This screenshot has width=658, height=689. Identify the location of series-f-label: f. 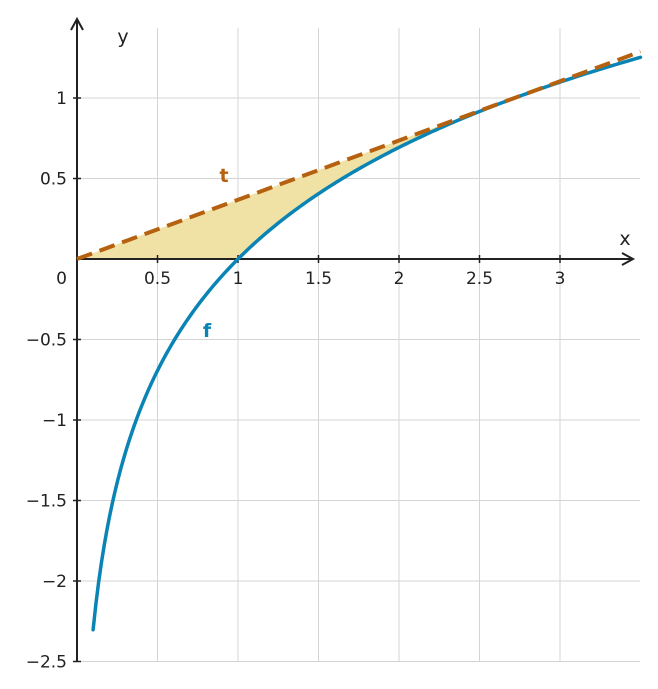
(207, 331).